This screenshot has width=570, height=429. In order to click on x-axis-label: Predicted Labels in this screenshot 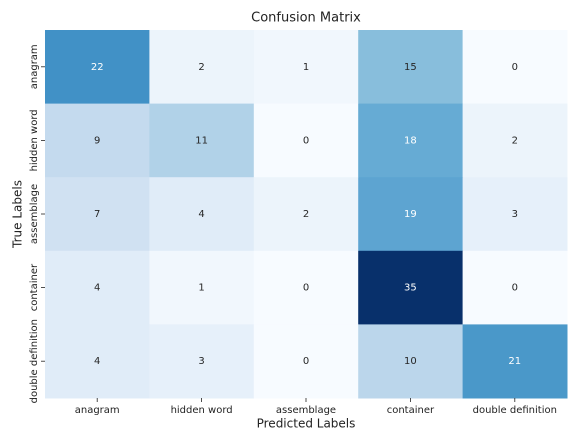, I will do `click(306, 423)`.